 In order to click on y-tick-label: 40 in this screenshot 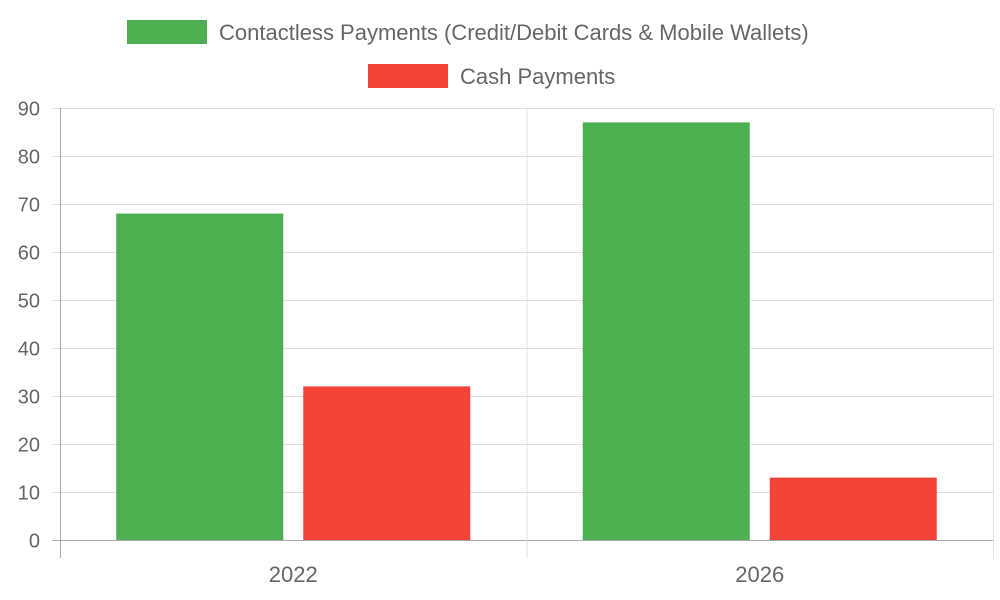, I will do `click(29, 350)`.